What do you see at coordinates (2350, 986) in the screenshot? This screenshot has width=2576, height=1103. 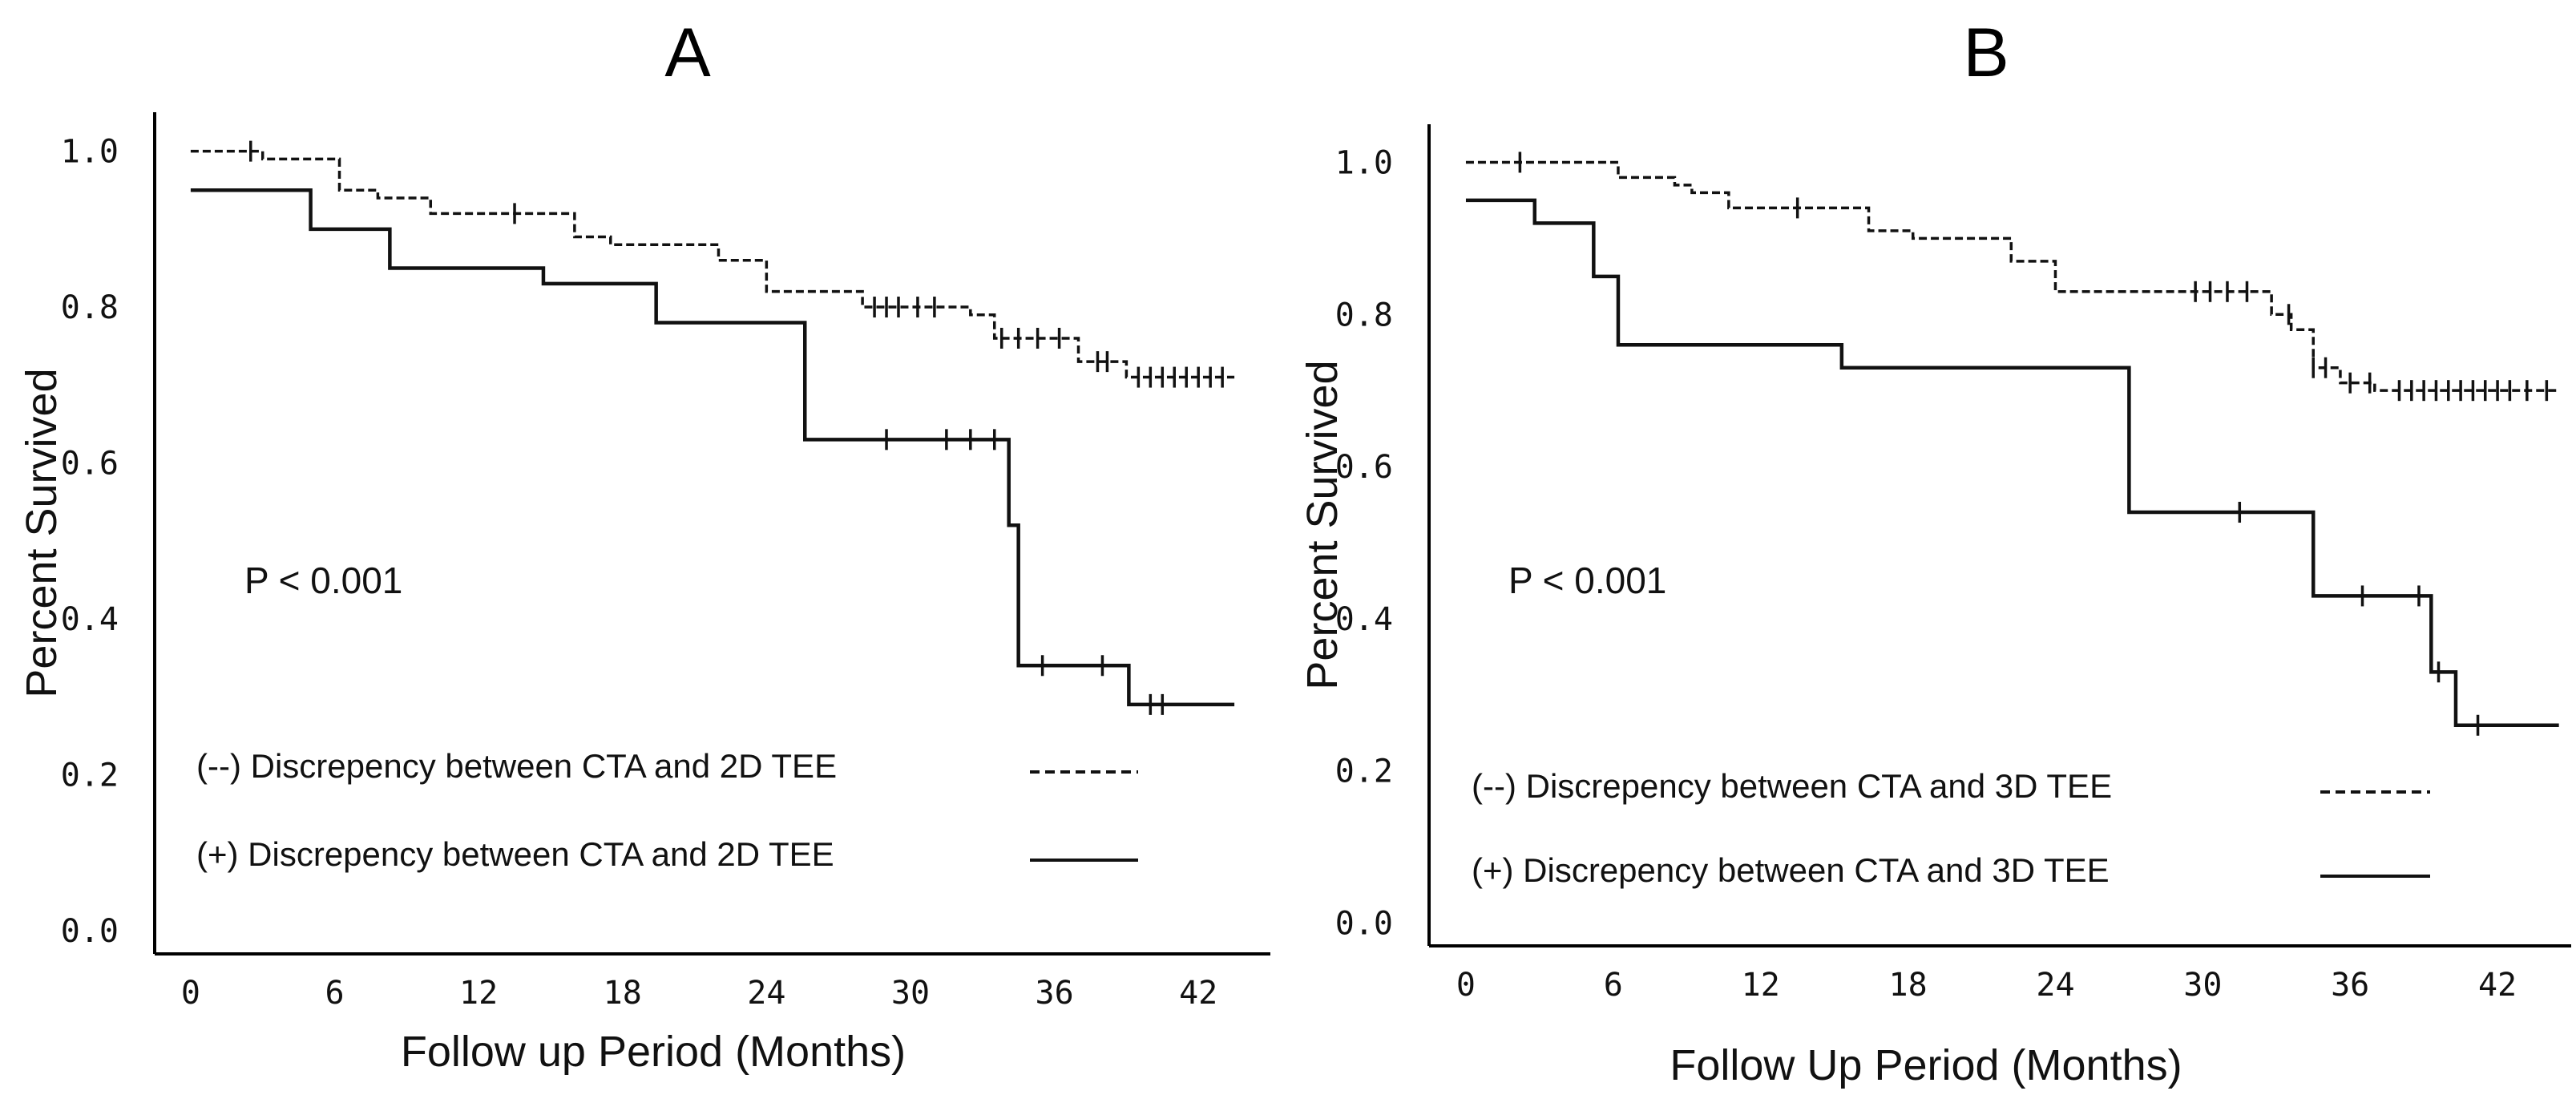 I see `panel-b-x-tick-label: 36` at bounding box center [2350, 986].